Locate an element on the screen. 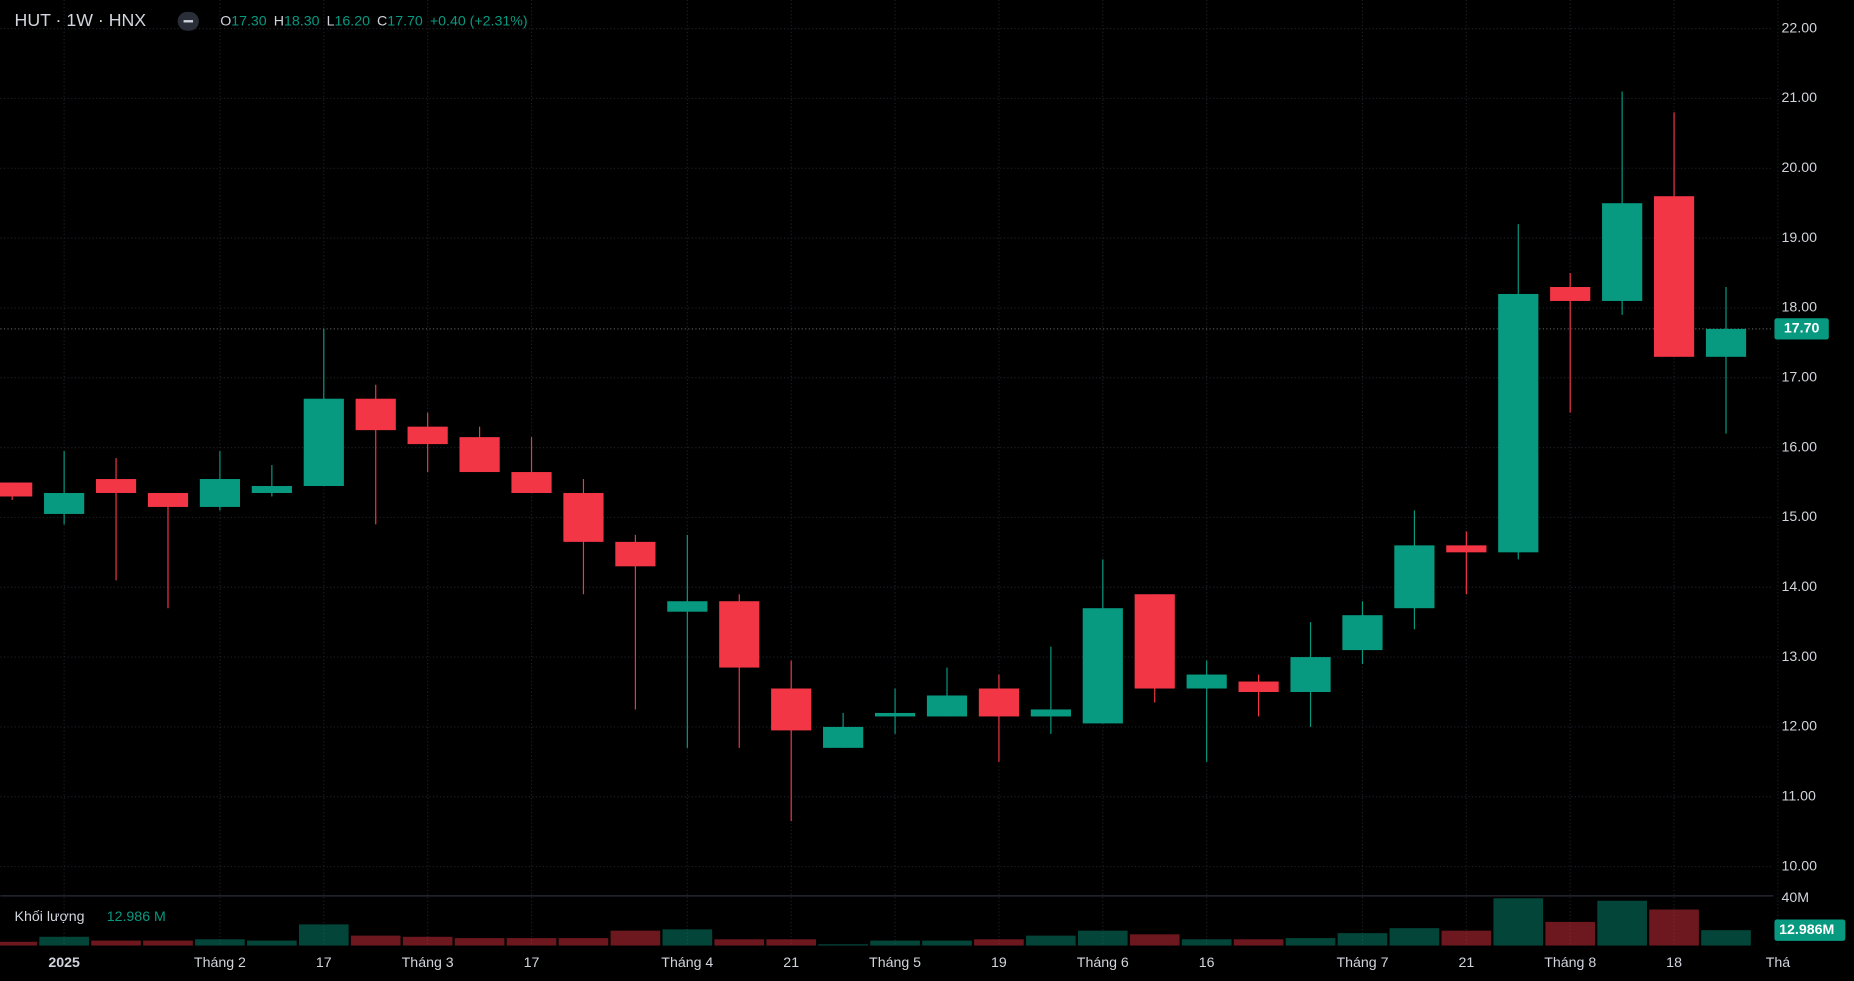  y-tick-label: 21.00 is located at coordinates (1800, 98).